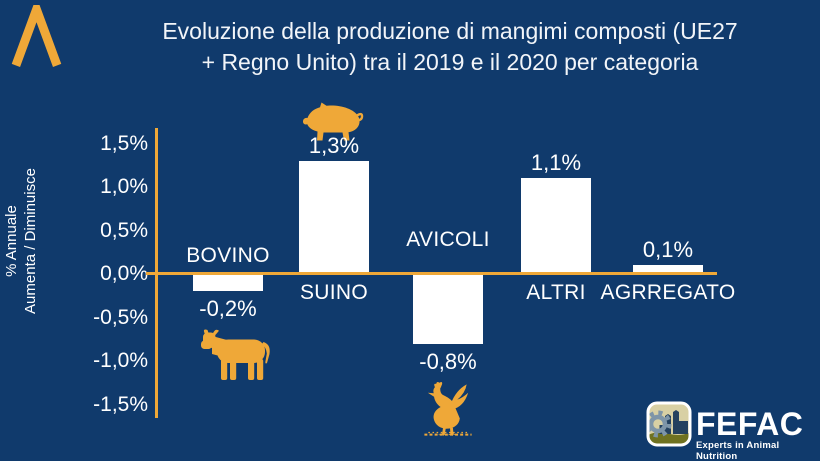 This screenshot has width=820, height=461. What do you see at coordinates (448, 239) in the screenshot?
I see `category-label-avicoli: AVICOLI` at bounding box center [448, 239].